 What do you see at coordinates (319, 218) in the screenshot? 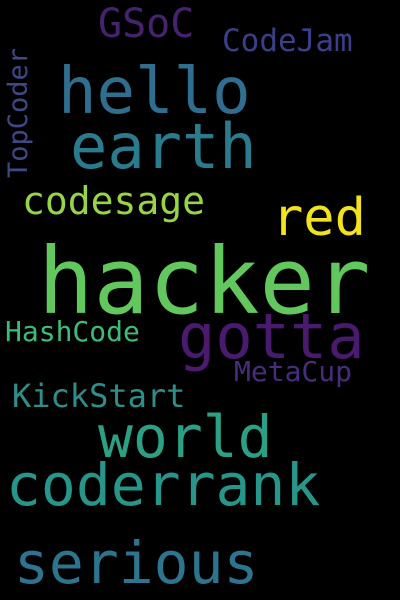
I see `word-red: red` at bounding box center [319, 218].